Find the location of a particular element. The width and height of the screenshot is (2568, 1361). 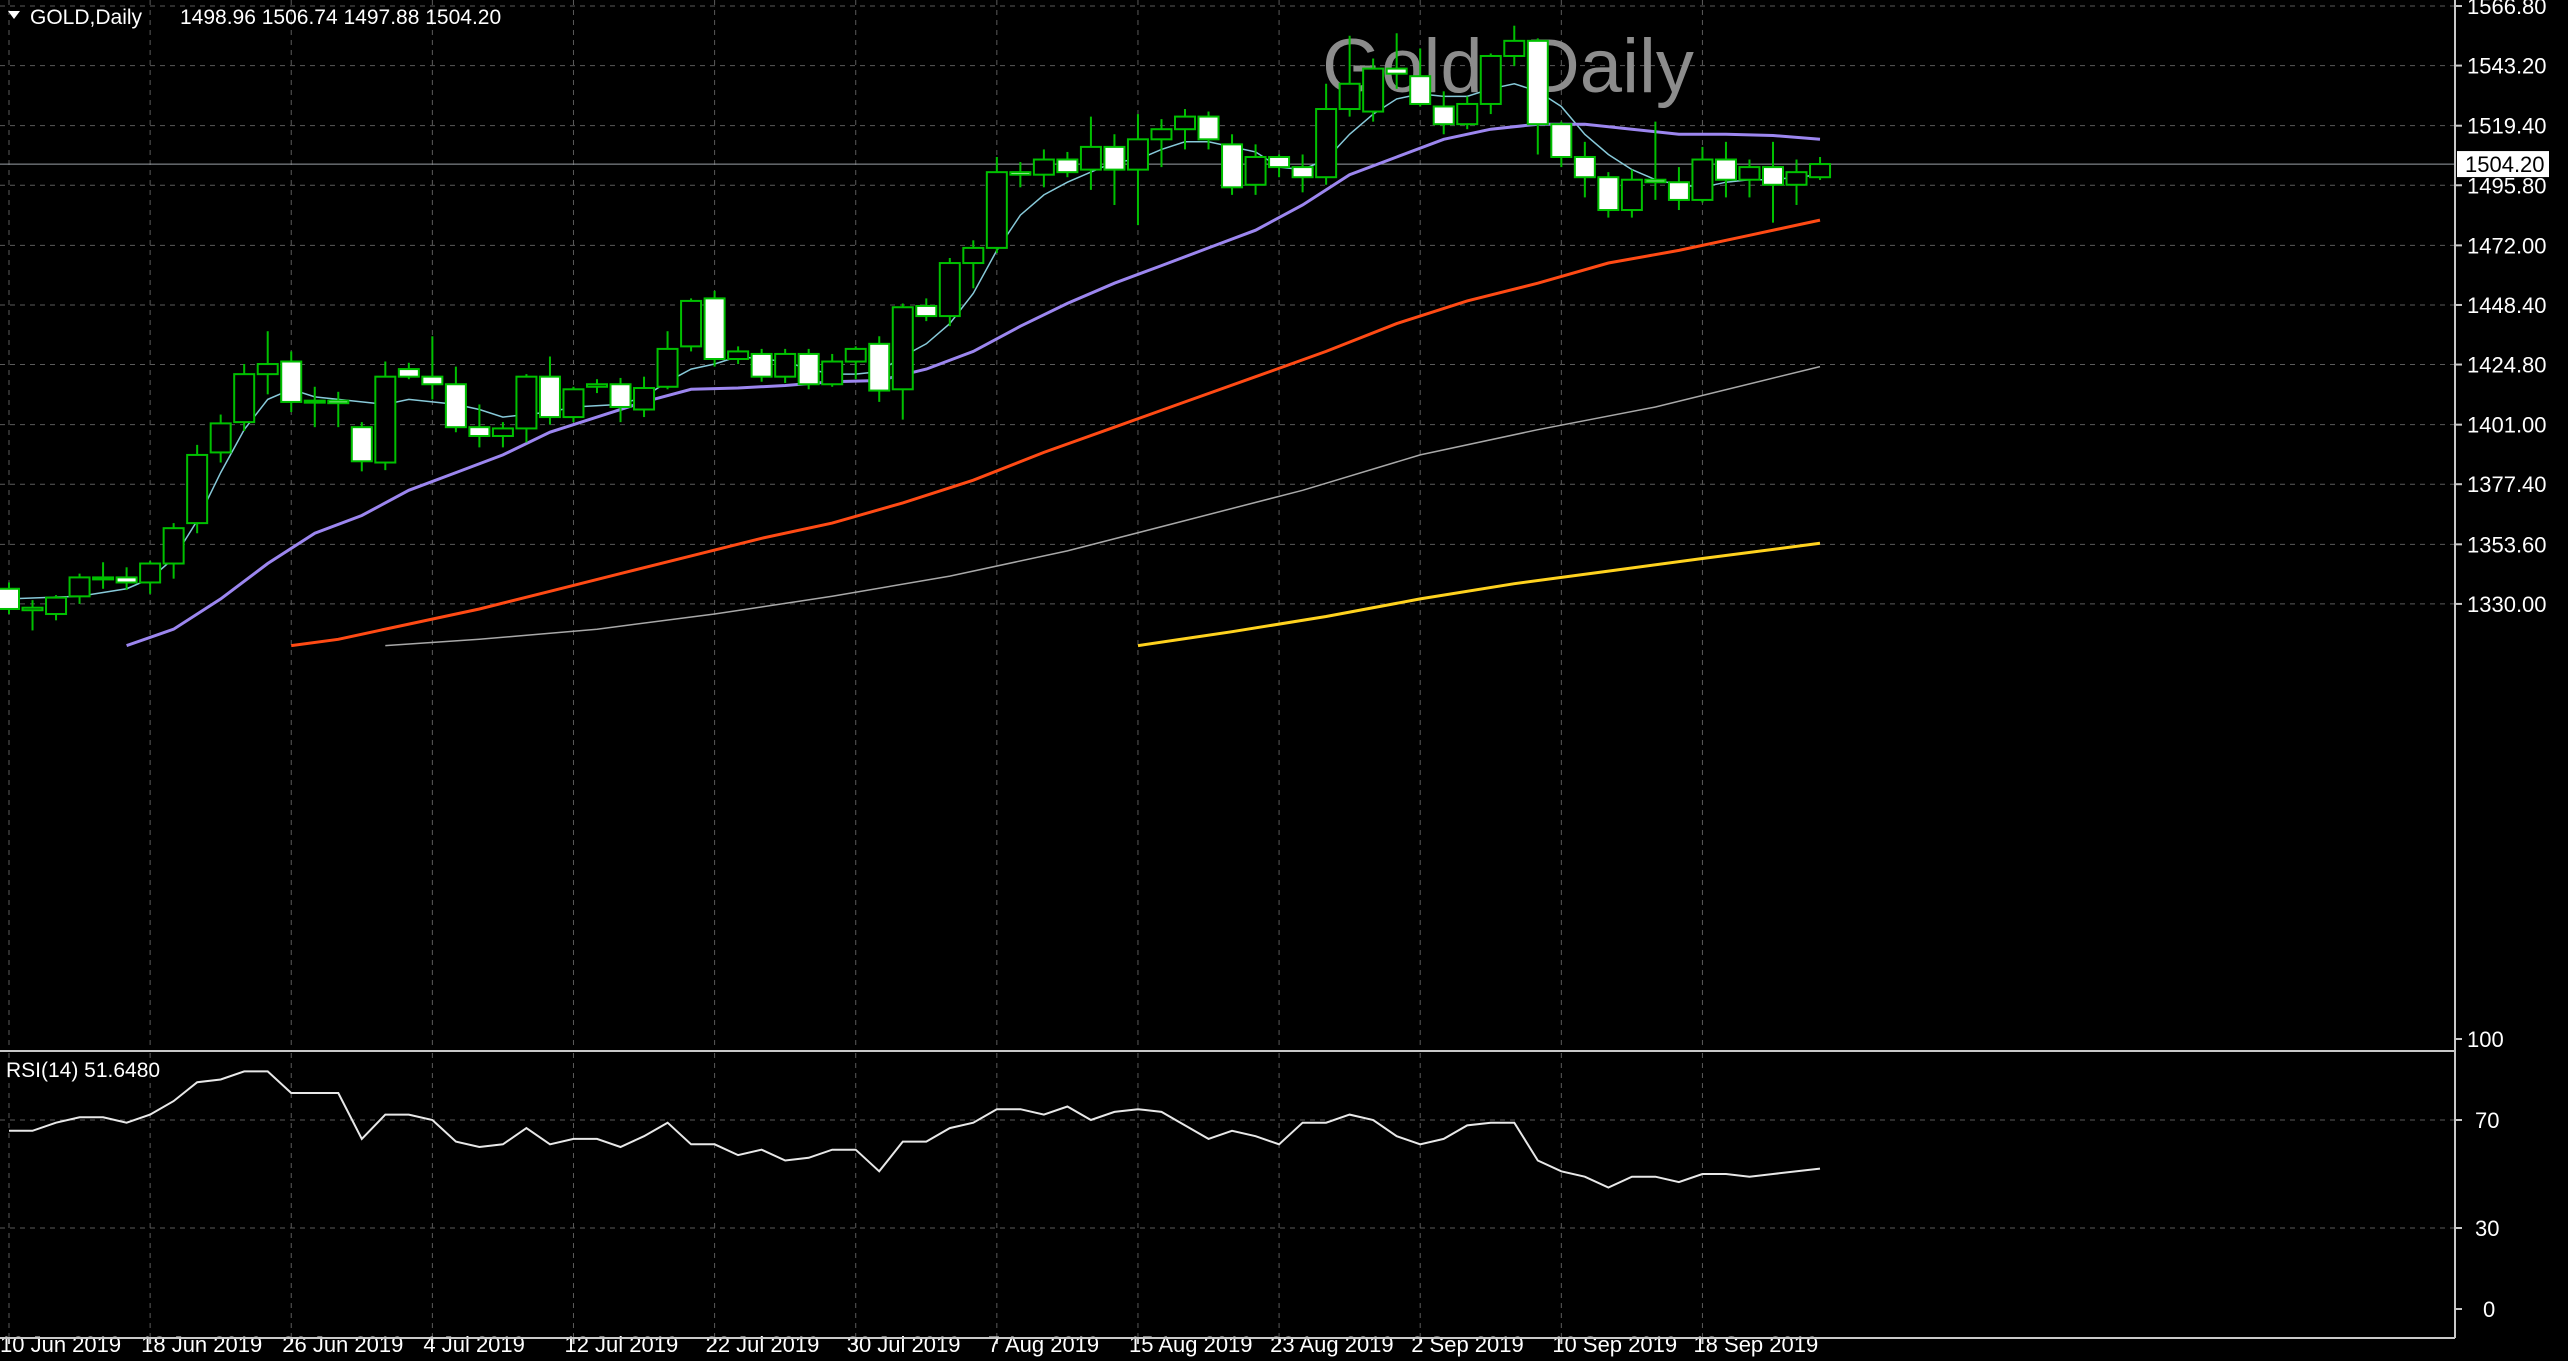

price-tick-label: 1448.40 is located at coordinates (2507, 305).